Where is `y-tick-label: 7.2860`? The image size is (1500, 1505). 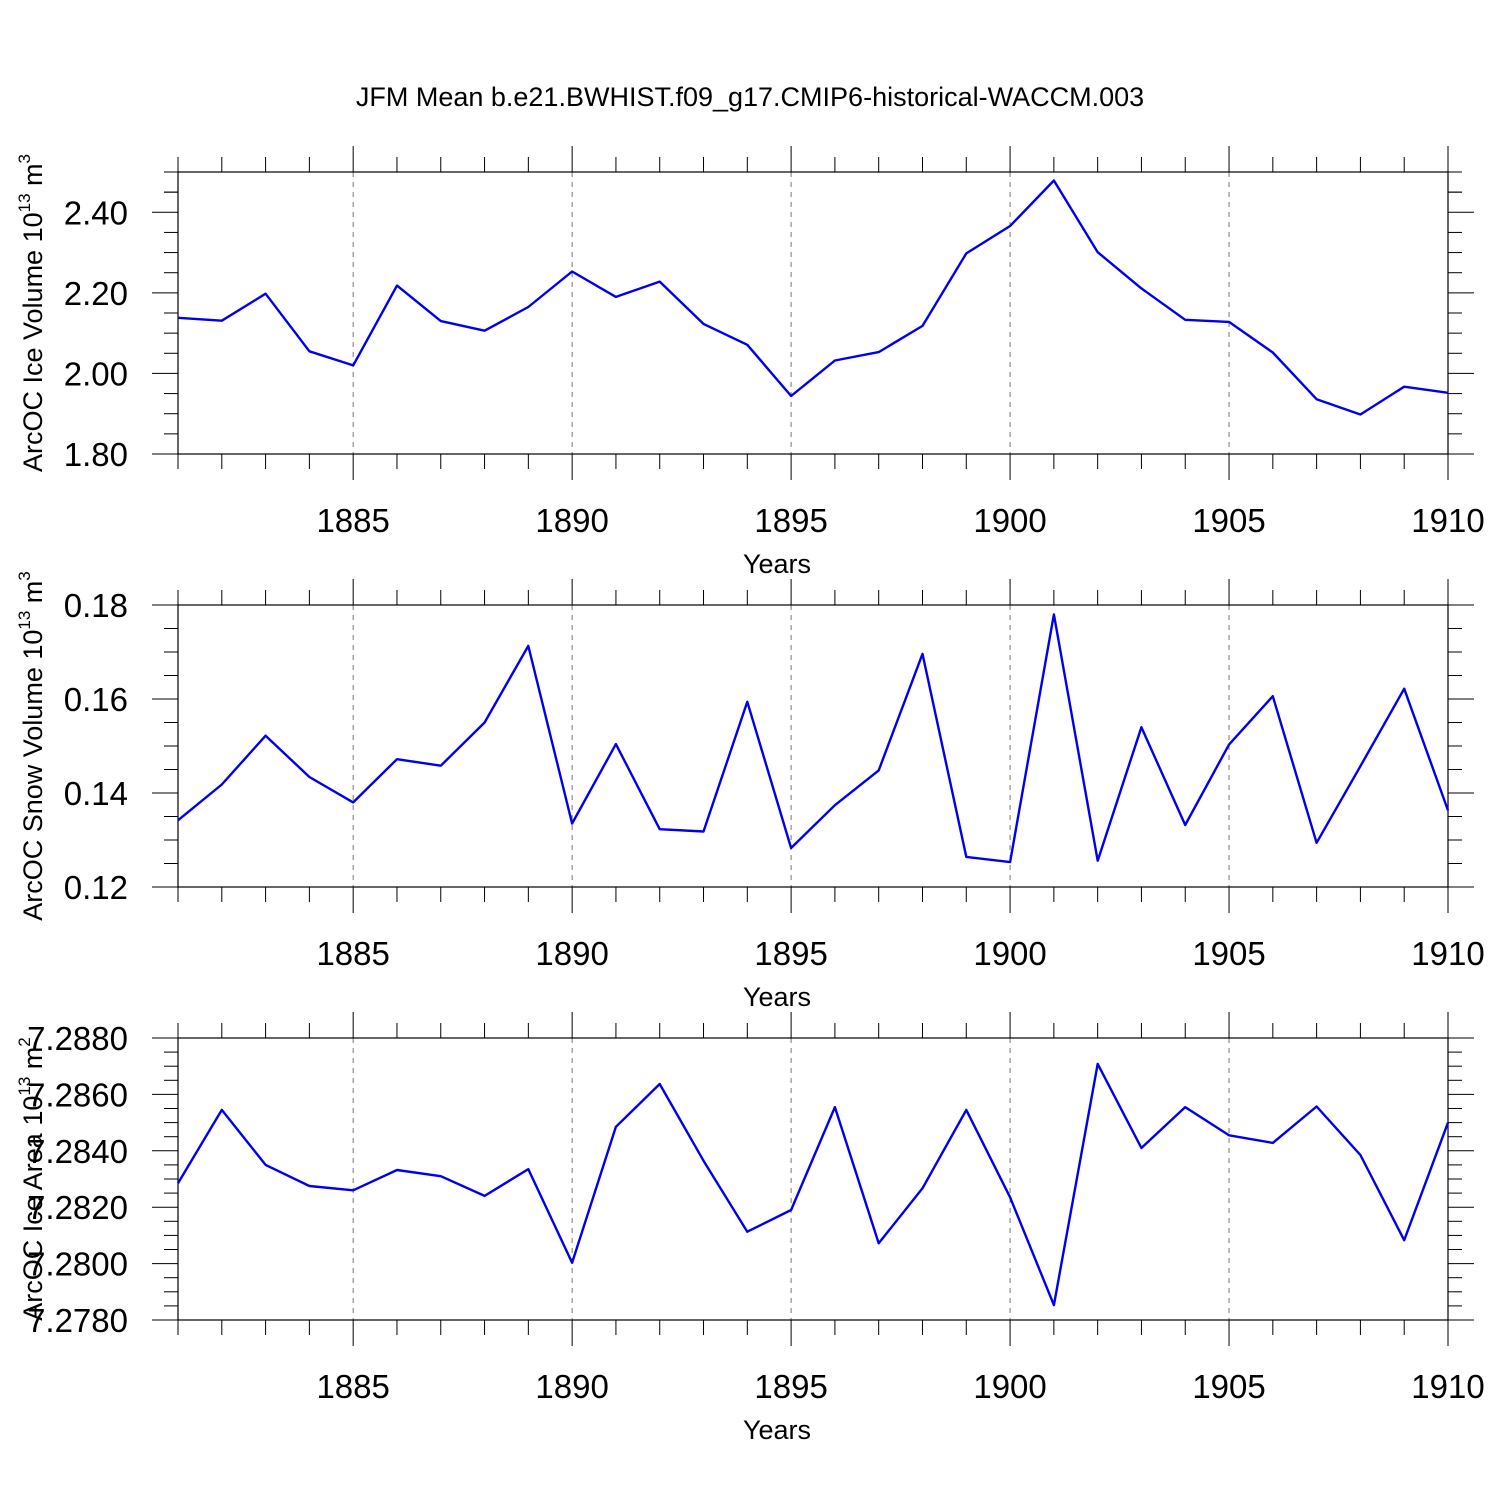
y-tick-label: 7.2860 is located at coordinates (77, 1094).